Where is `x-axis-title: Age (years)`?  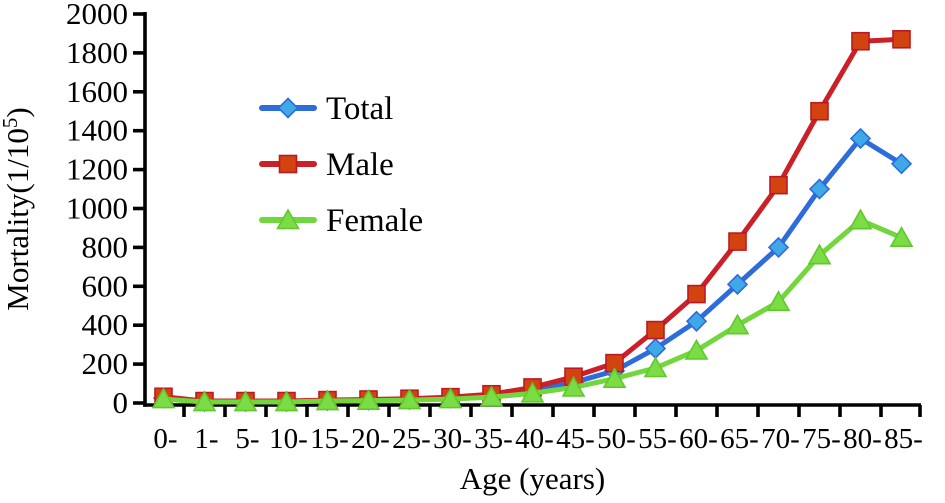
x-axis-title: Age (years) is located at coordinates (532, 478).